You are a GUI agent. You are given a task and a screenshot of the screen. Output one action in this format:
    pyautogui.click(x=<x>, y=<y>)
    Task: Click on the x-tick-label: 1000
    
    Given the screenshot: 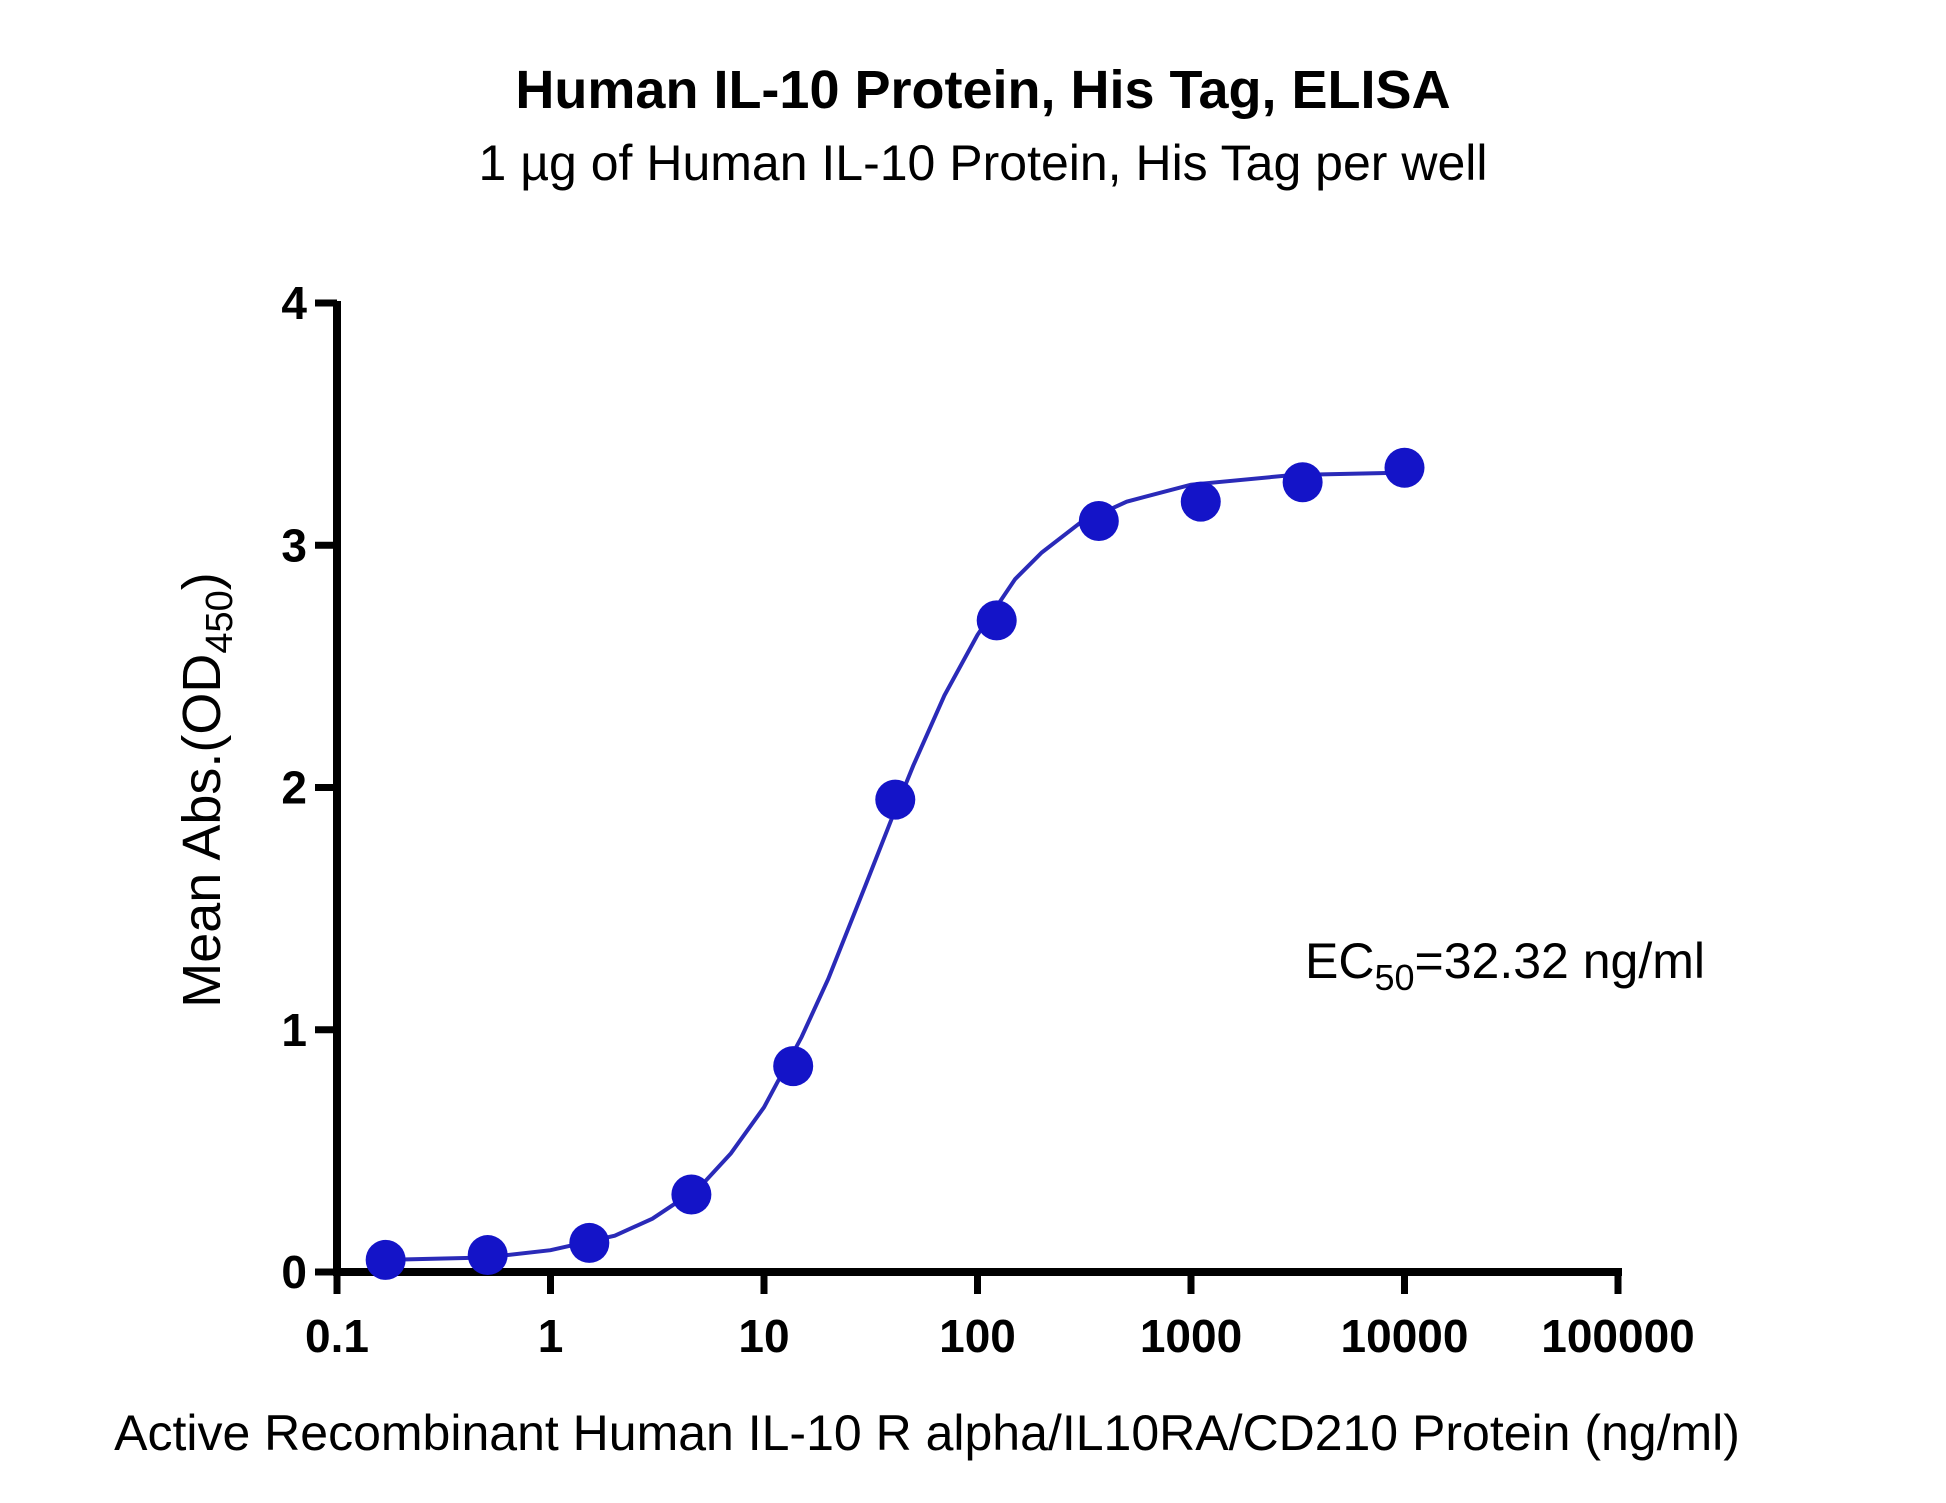 What is the action you would take?
    pyautogui.click(x=1191, y=1336)
    